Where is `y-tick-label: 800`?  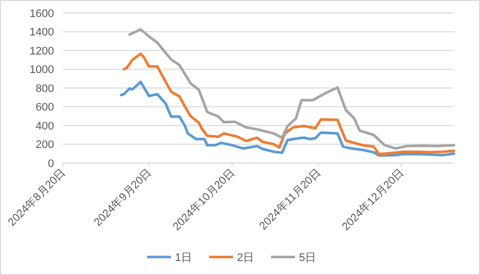 y-tick-label: 800 is located at coordinates (45, 88).